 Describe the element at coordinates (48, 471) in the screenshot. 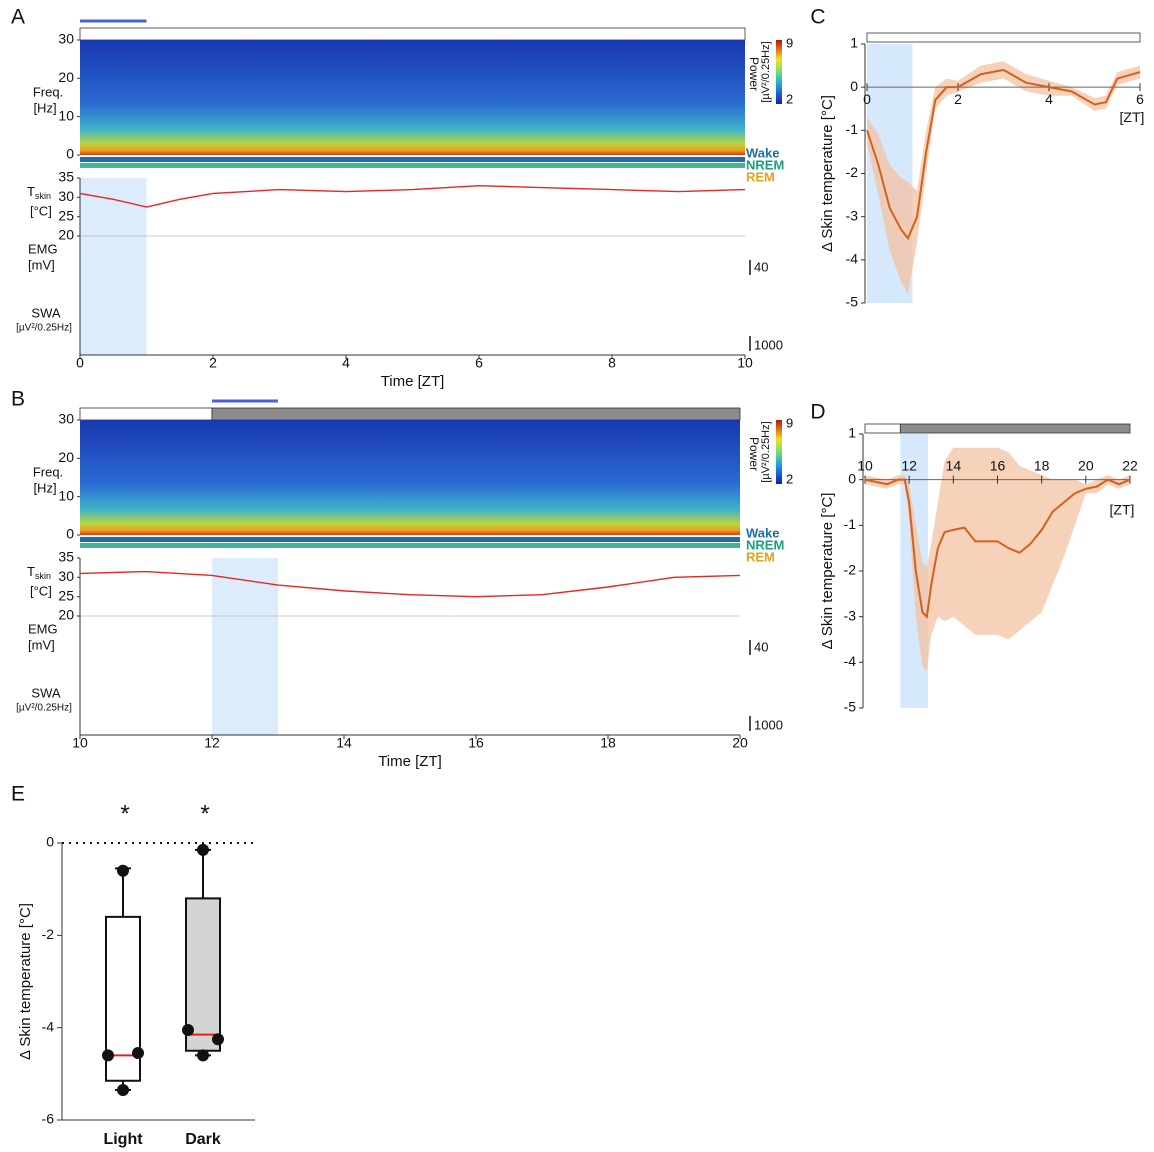

I see `freq-label: Freq.` at that location.